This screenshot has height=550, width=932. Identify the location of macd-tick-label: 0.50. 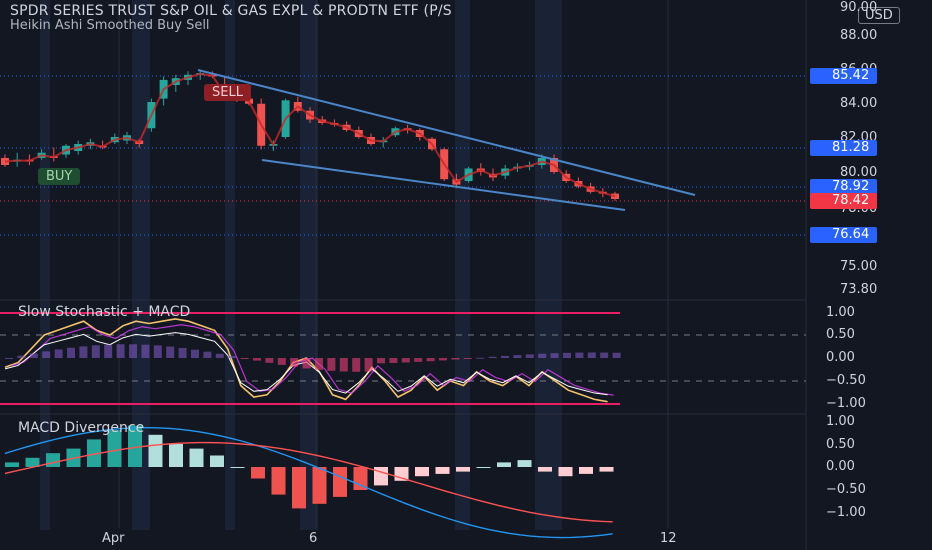
(840, 444).